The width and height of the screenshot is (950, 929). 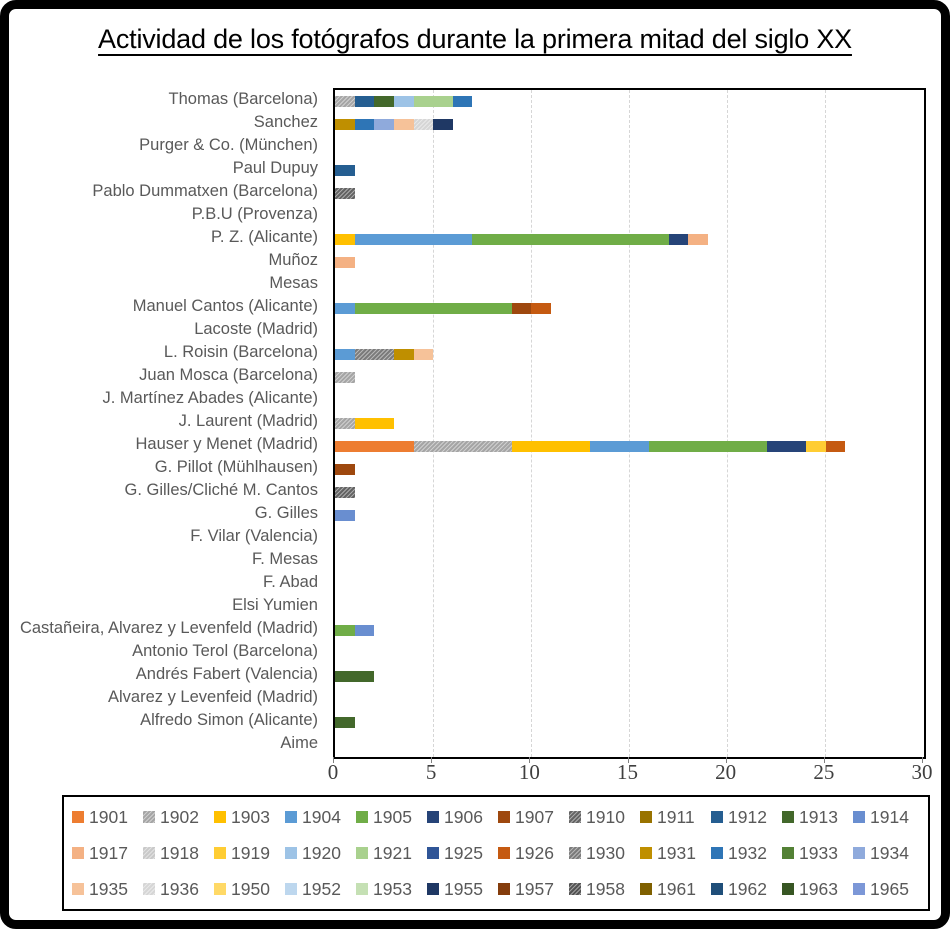 I want to click on legend-year-label: 1919, so click(x=250, y=852).